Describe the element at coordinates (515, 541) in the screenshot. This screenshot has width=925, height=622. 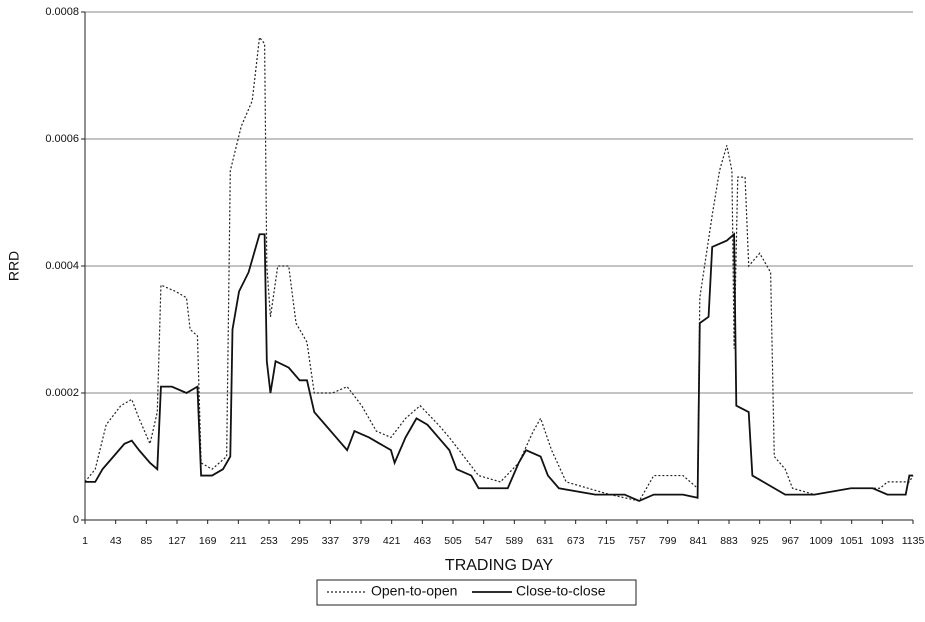
I see `x-tick-label: 589` at that location.